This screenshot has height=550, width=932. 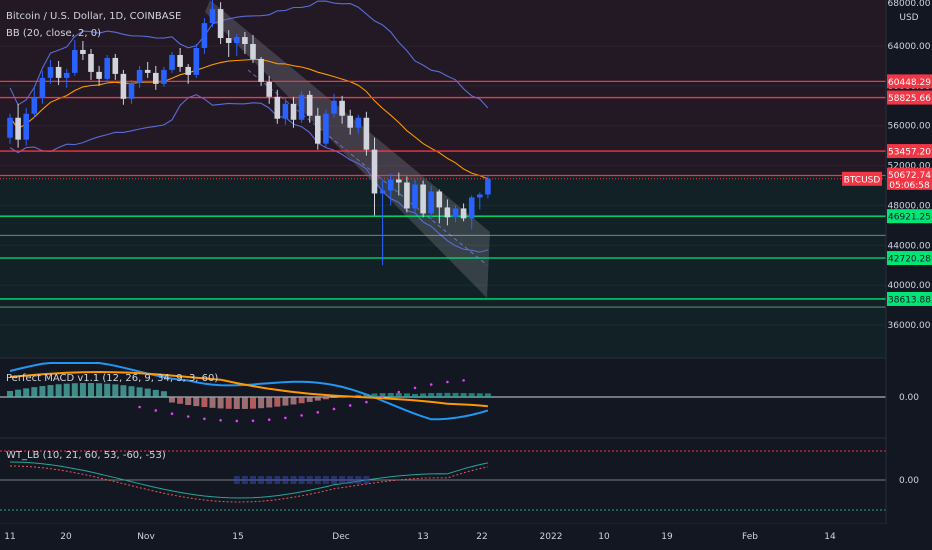 What do you see at coordinates (9, 537) in the screenshot?
I see `time-axis-label: 11` at bounding box center [9, 537].